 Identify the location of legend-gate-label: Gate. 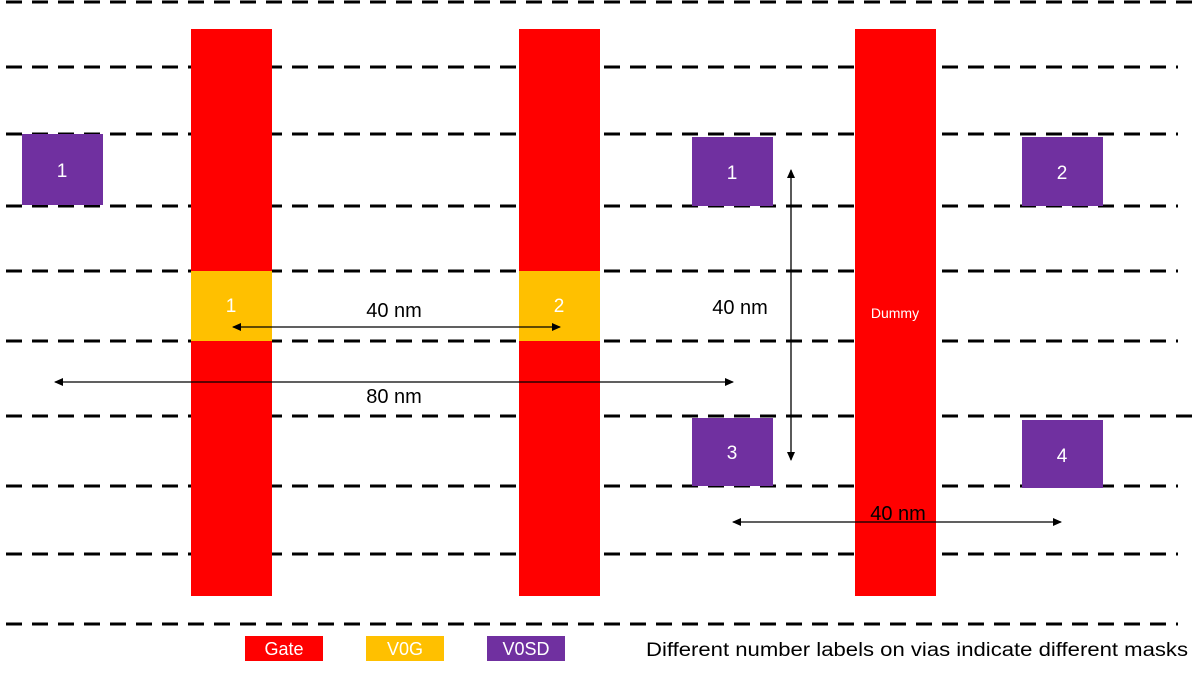
(283, 649).